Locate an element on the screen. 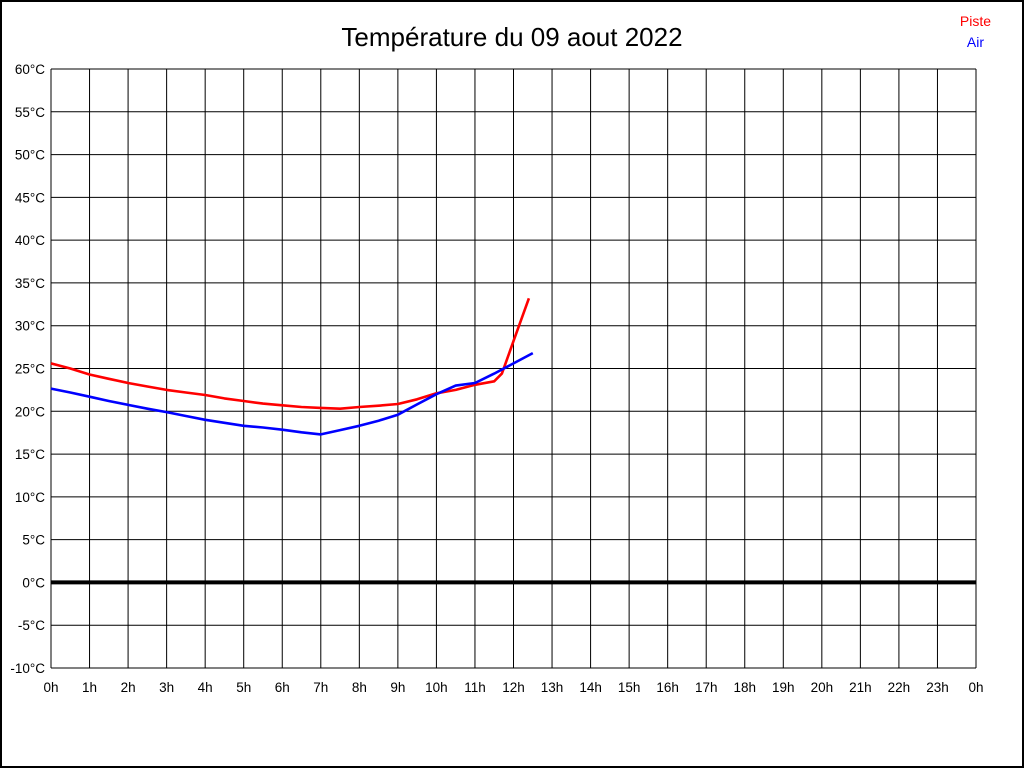  y-tick-label: 45°C is located at coordinates (30, 197).